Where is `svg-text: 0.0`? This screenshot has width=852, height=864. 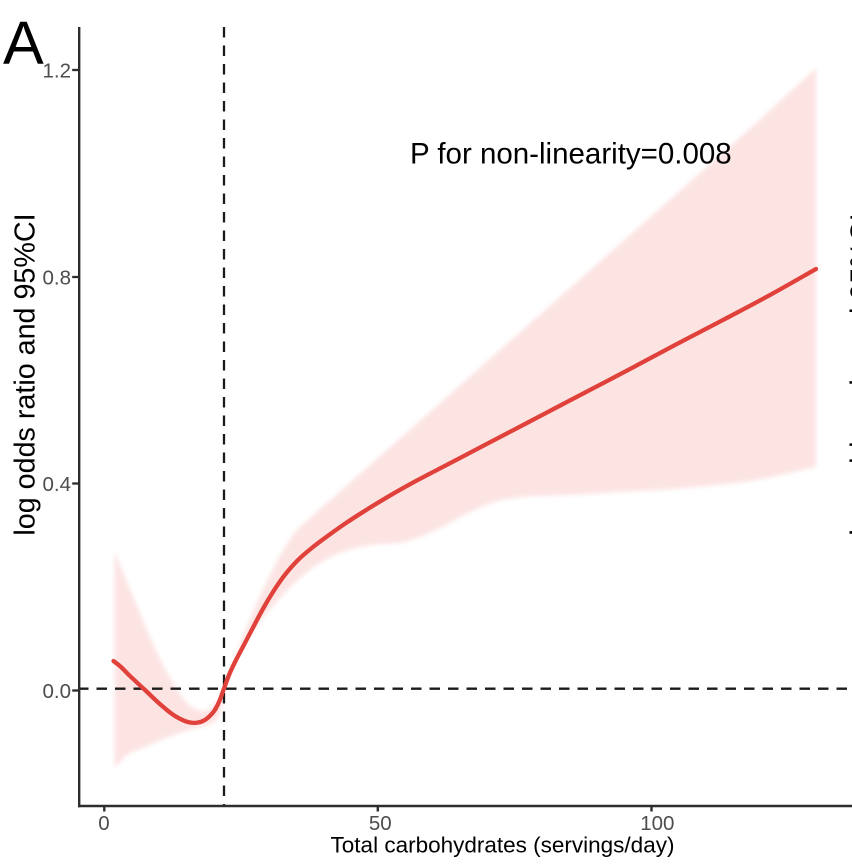 svg-text: 0.0 is located at coordinates (57, 691).